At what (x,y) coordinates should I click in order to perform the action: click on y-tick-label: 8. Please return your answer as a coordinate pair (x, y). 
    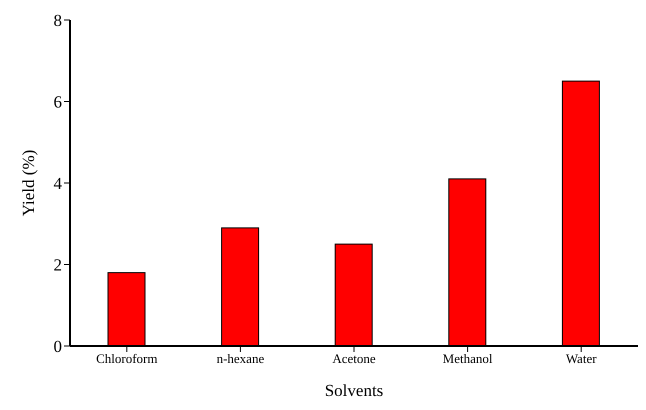
    Looking at the image, I should click on (58, 20).